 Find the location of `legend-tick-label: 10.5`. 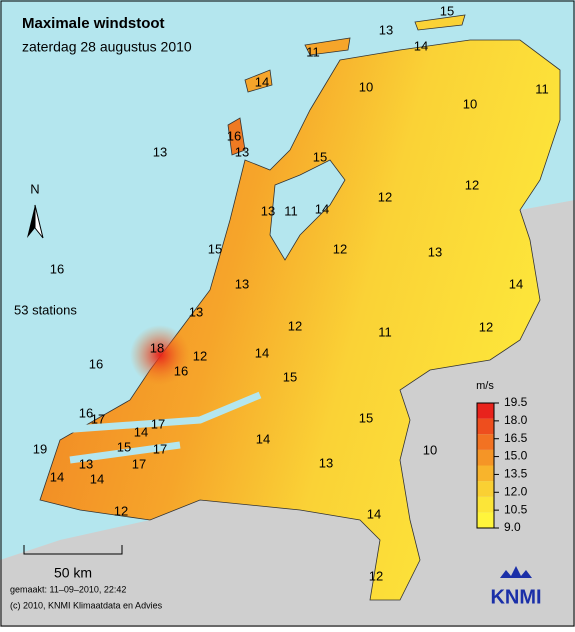

legend-tick-label: 10.5 is located at coordinates (516, 509).